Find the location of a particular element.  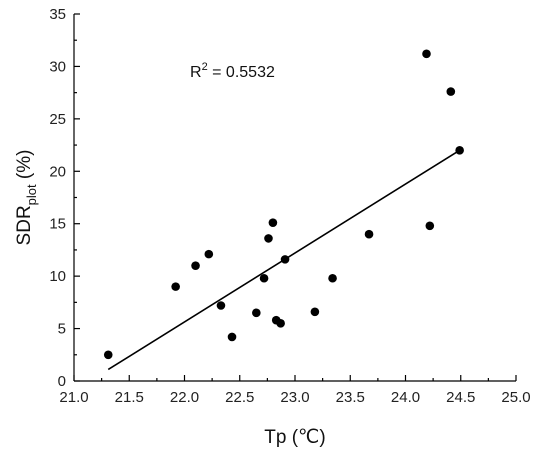

x-axis-title: Tp (℃) is located at coordinates (294, 437).